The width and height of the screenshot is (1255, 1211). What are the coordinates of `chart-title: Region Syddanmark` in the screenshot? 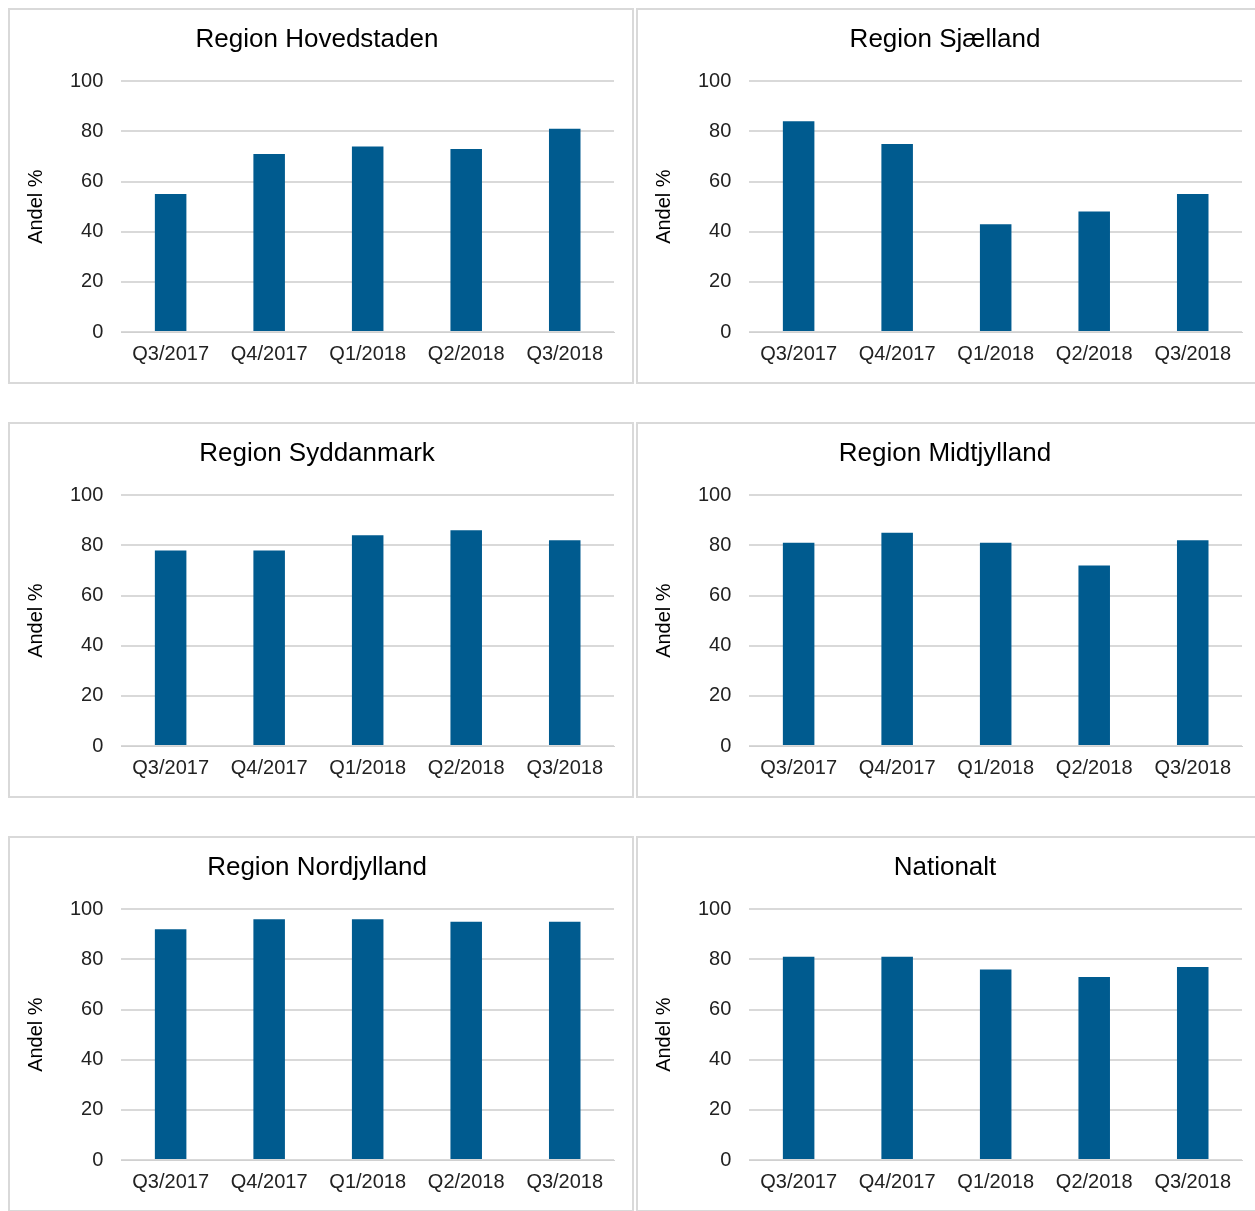 It's located at (317, 451).